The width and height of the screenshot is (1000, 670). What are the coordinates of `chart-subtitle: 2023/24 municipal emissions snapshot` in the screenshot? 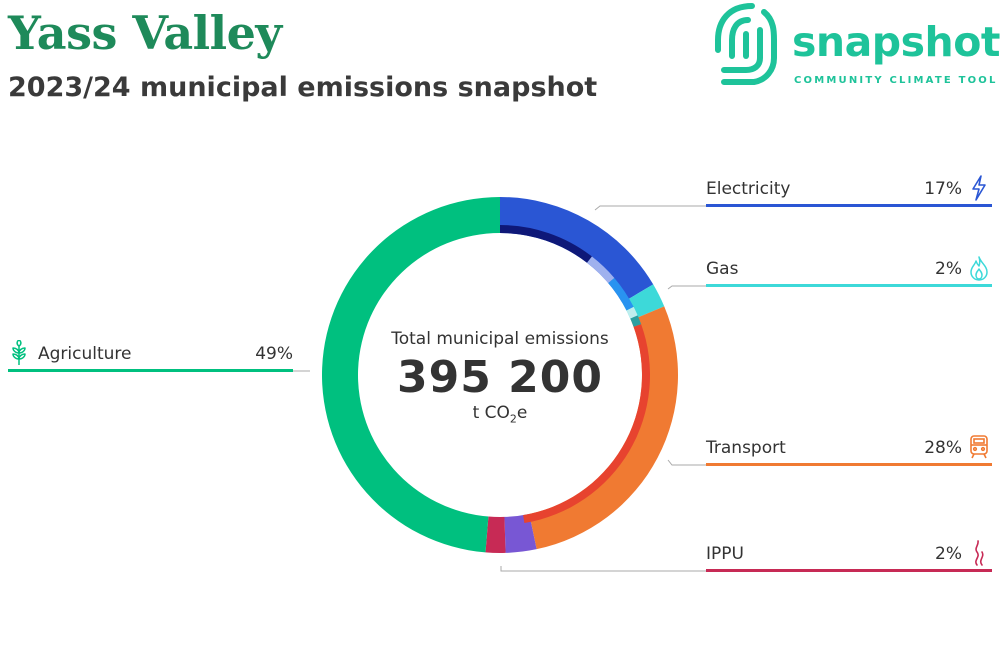 It's located at (303, 87).